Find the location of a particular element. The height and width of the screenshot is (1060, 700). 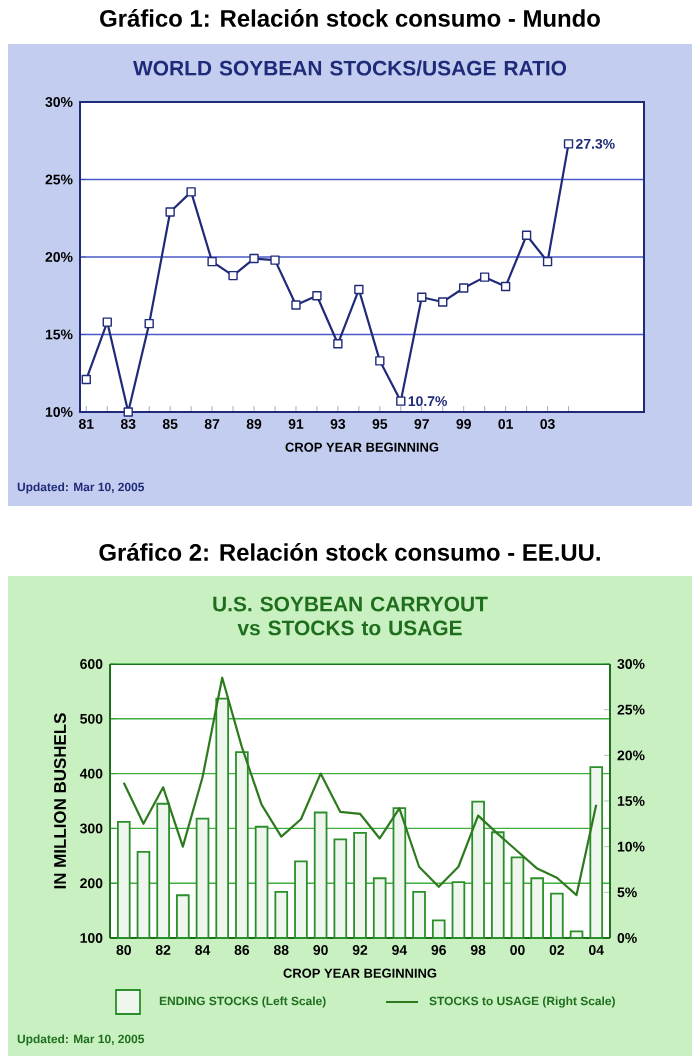

chart-subtitle: WORLD SOYBEAN STOCKS/USAGE RATIO is located at coordinates (350, 68).